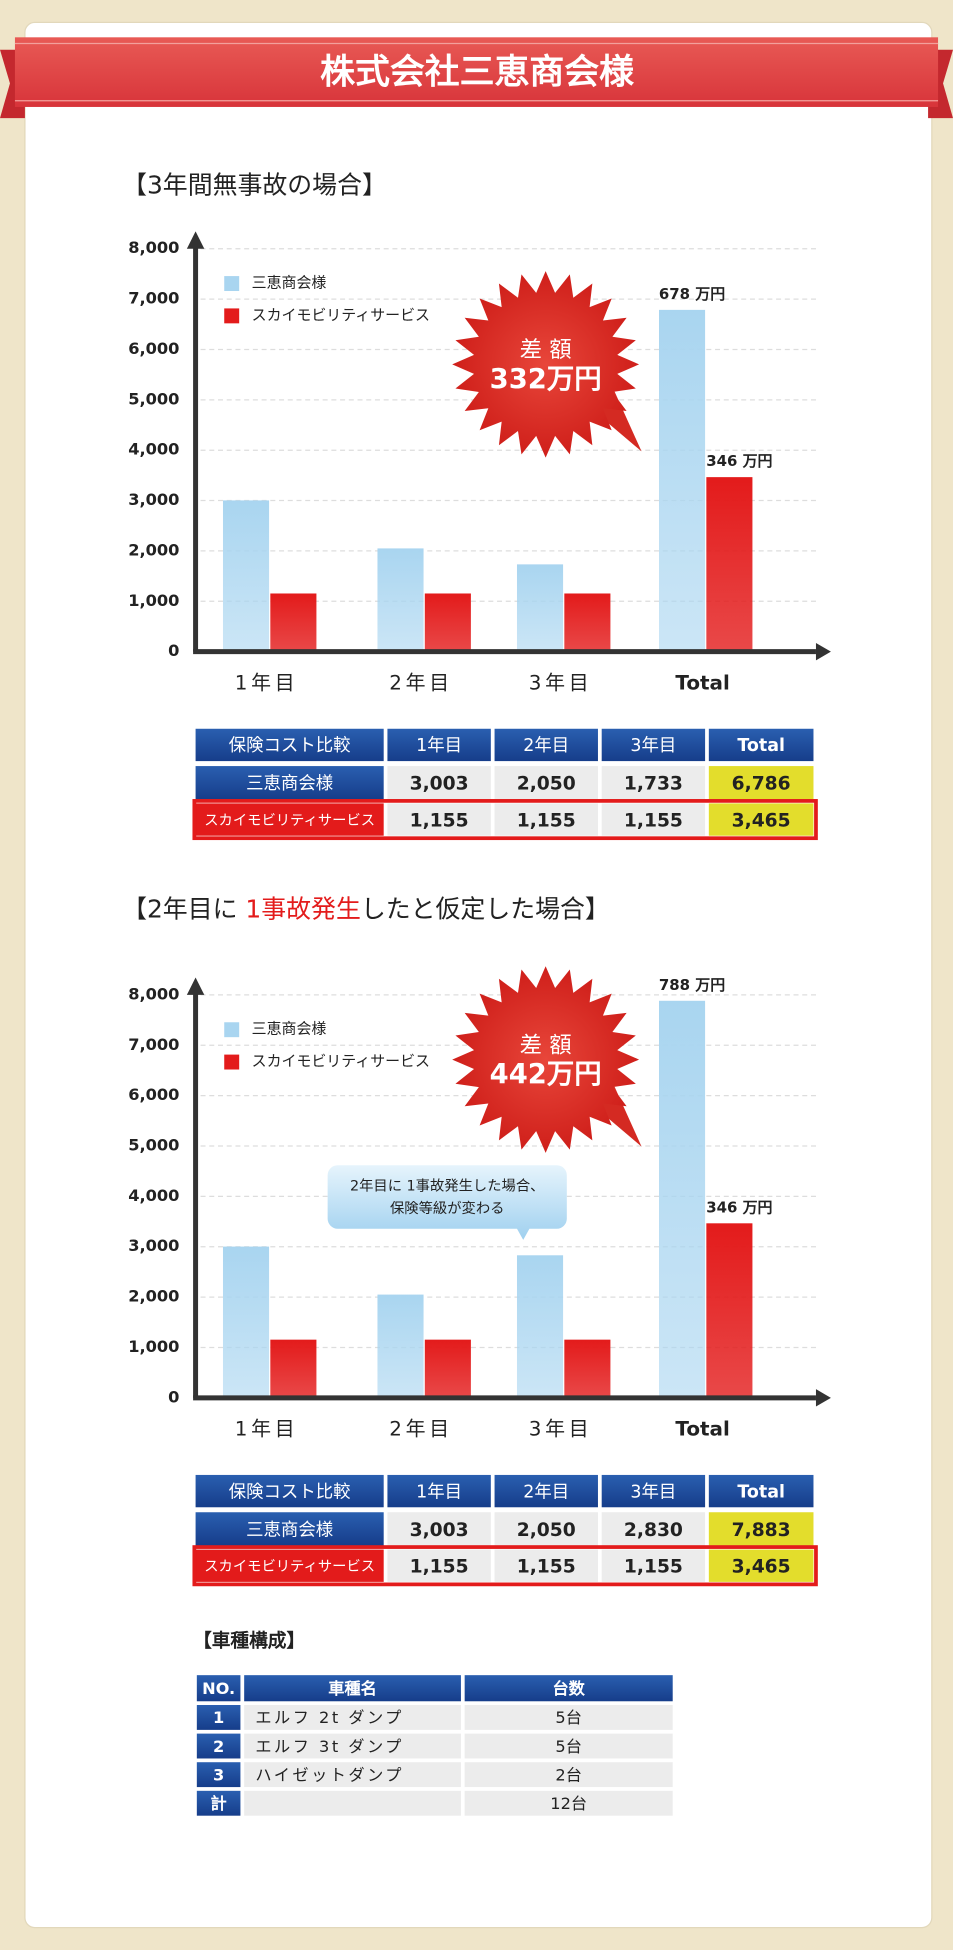 The image size is (953, 1950). I want to click on burst-value: 442万円, so click(546, 1074).